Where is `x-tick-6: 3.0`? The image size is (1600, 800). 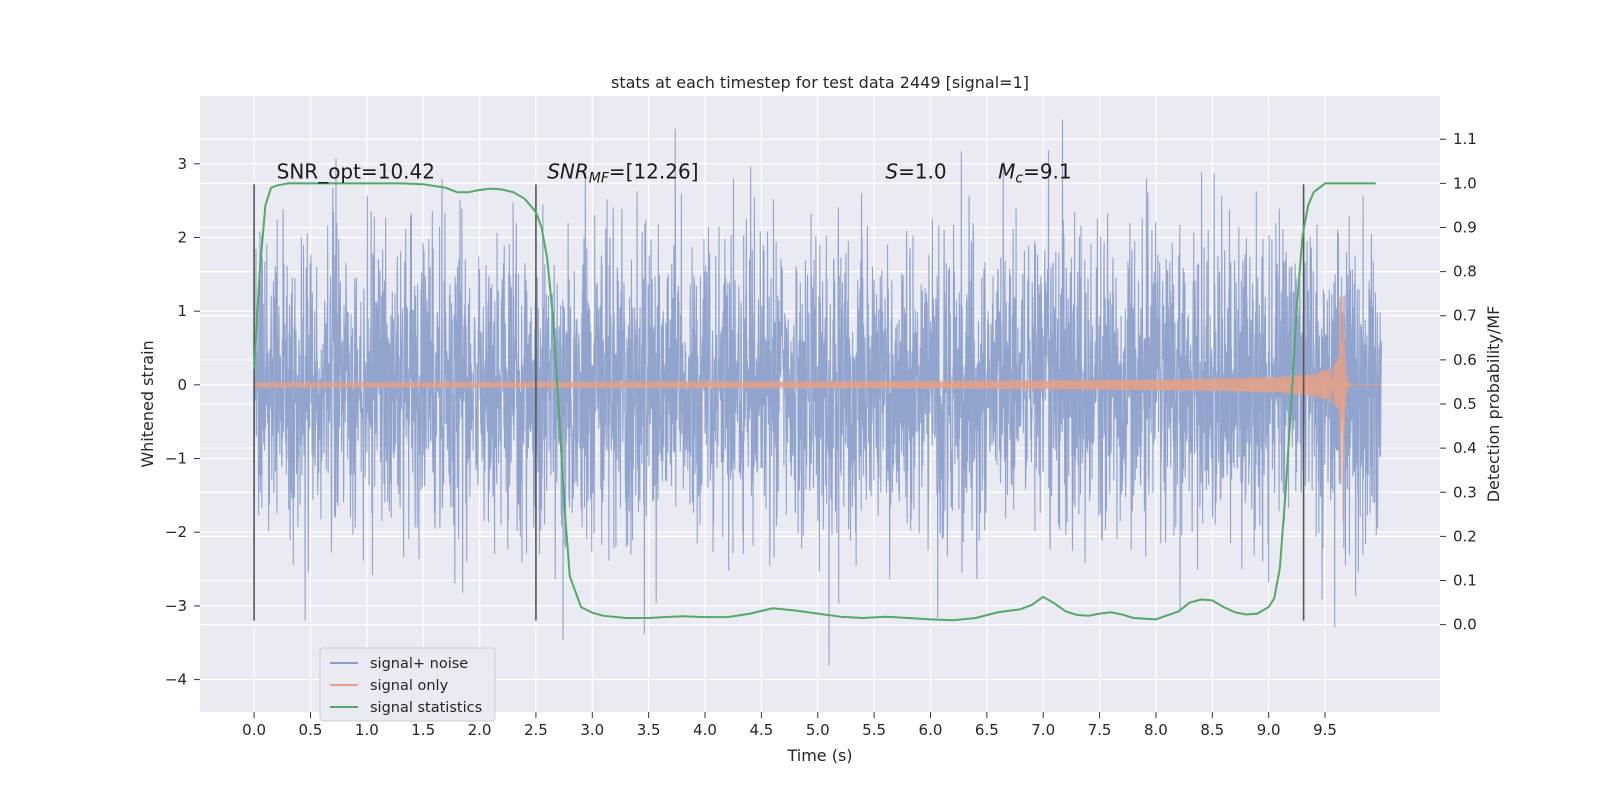 x-tick-6: 3.0 is located at coordinates (592, 730).